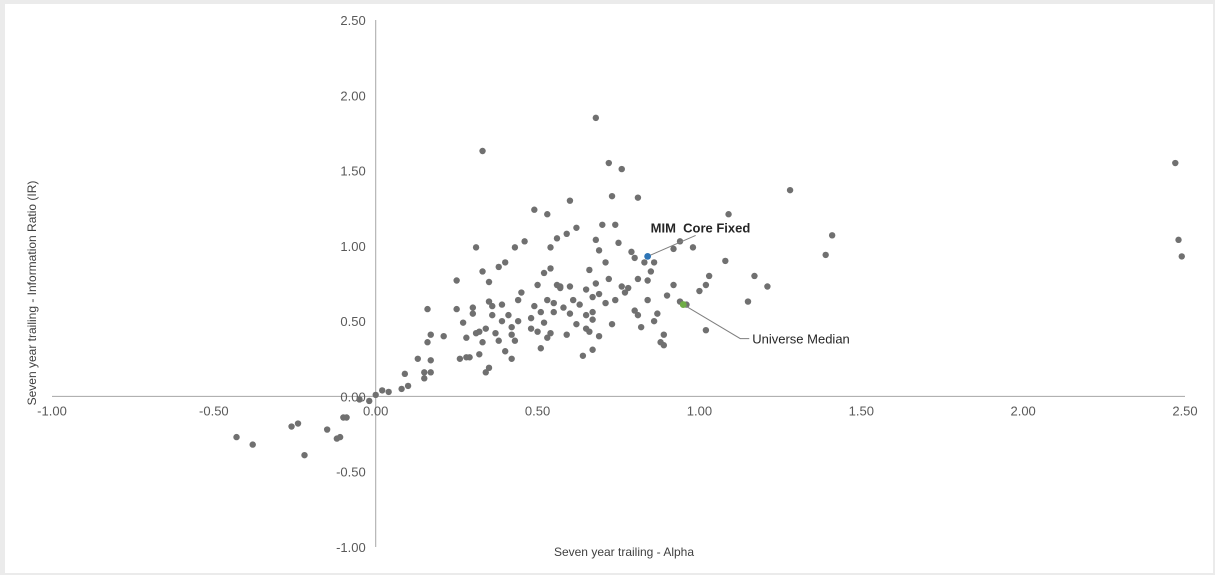 The width and height of the screenshot is (1215, 575). I want to click on x-tick-label: 1.00, so click(699, 410).